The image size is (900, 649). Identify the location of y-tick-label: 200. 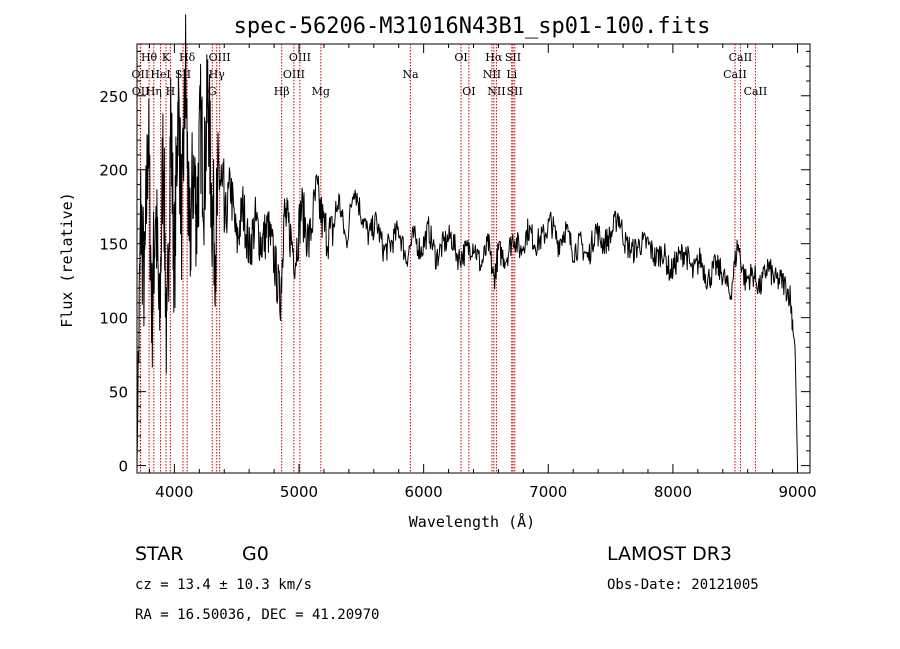
(113, 171).